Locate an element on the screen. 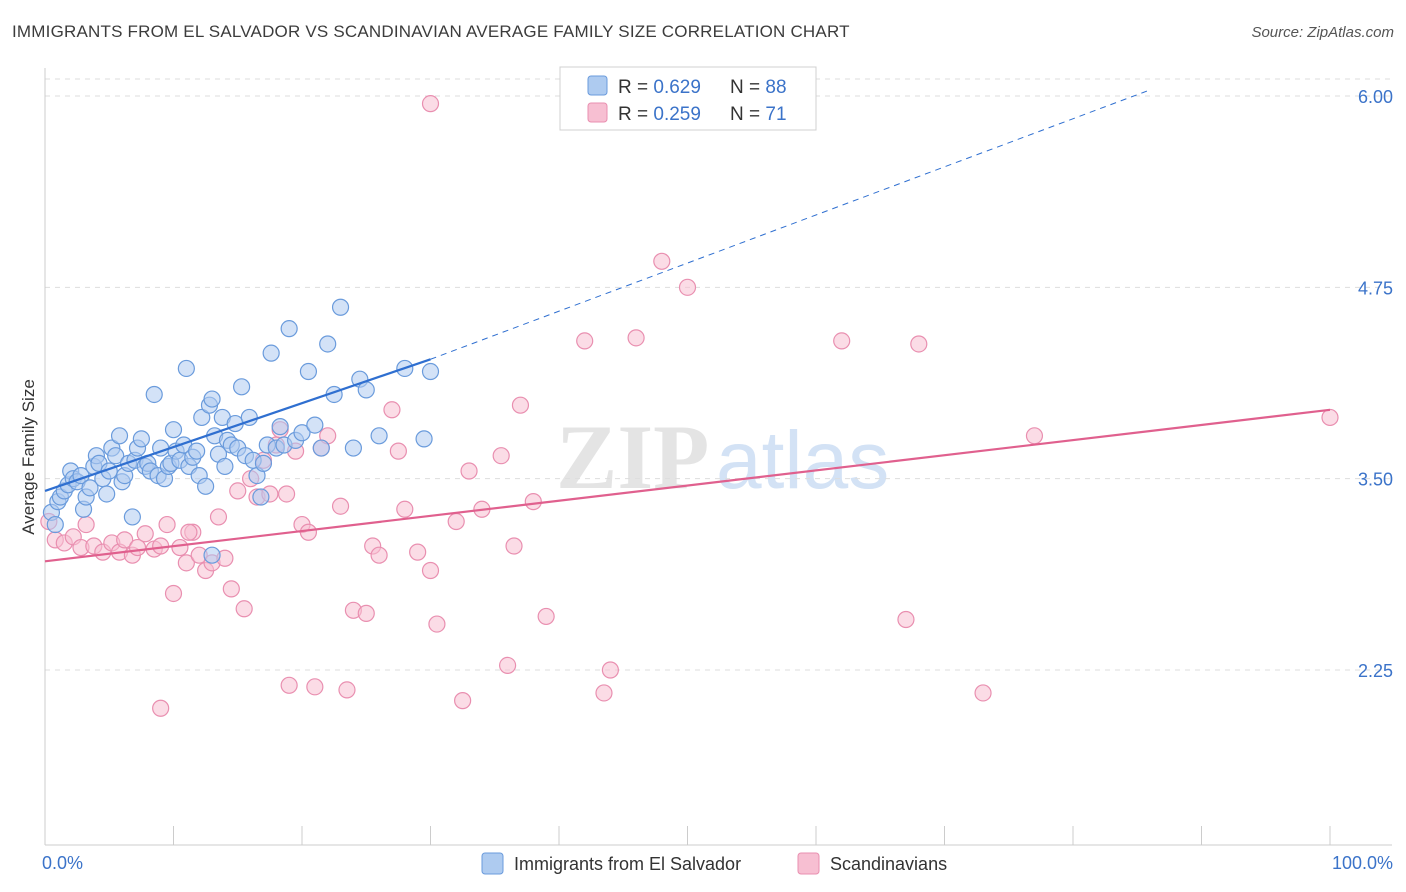  y-axis-title: Average Family Size is located at coordinates (28, 457).